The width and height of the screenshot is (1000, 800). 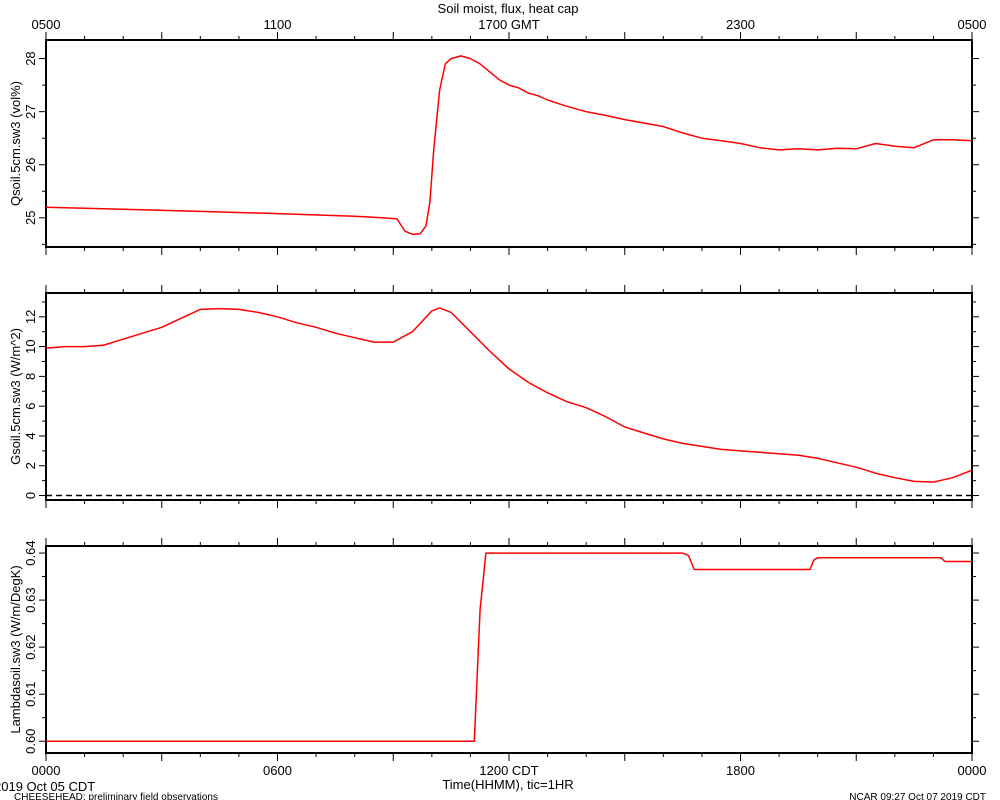 What do you see at coordinates (15, 396) in the screenshot?
I see `y-axis-label-2: Gsoil.5cm.sw3 (W/m^2)` at bounding box center [15, 396].